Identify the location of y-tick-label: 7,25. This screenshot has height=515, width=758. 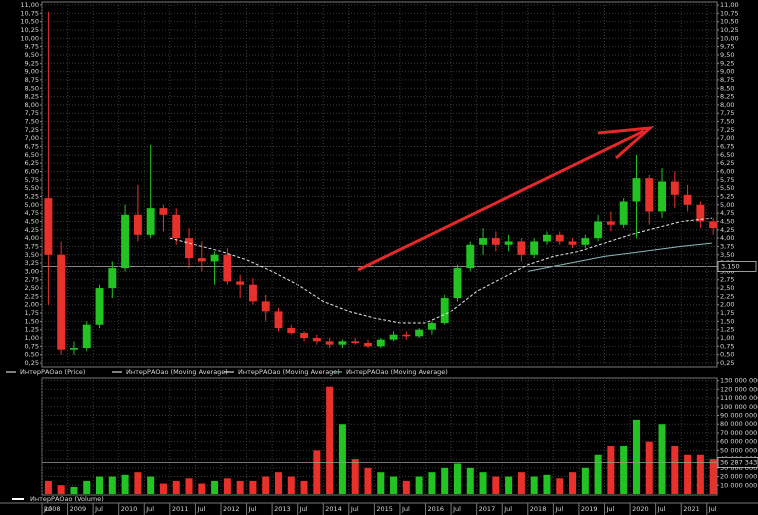
(727, 130).